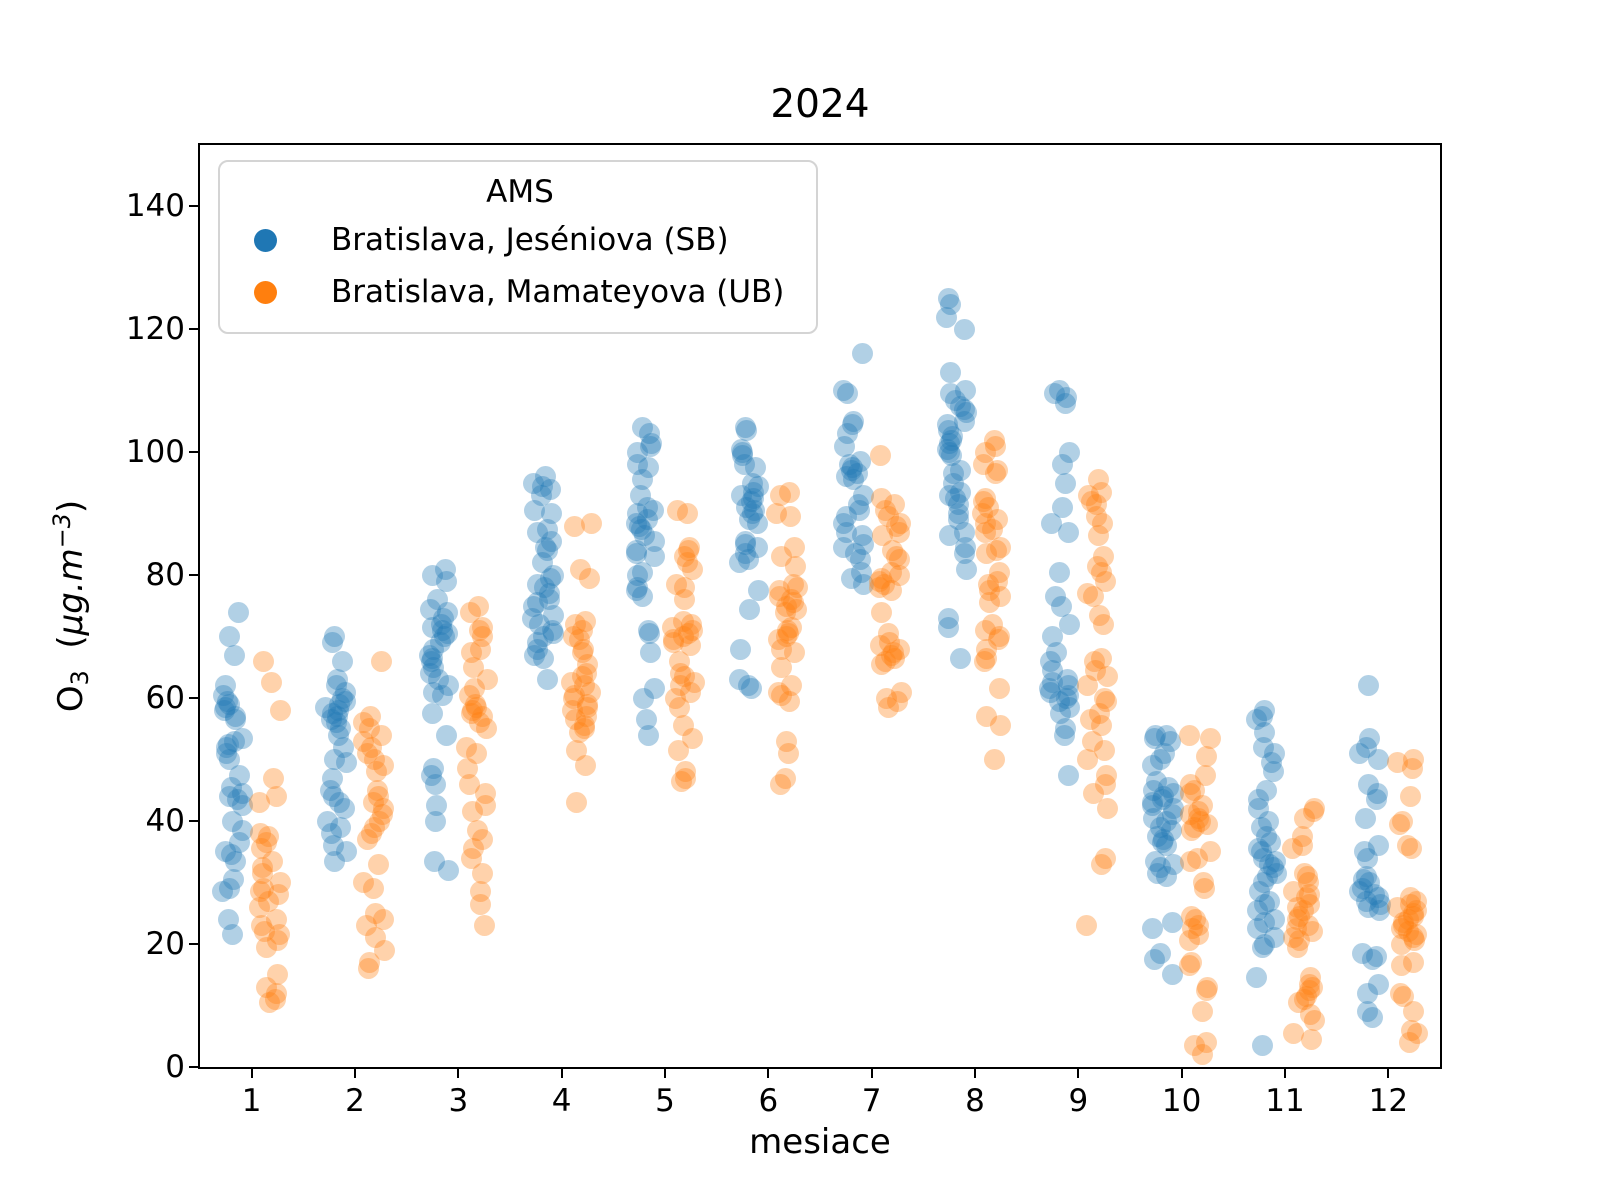 Image resolution: width=1600 pixels, height=1200 pixels. Describe the element at coordinates (70, 506) in the screenshot. I see `ylabel-close-paren: )` at that location.